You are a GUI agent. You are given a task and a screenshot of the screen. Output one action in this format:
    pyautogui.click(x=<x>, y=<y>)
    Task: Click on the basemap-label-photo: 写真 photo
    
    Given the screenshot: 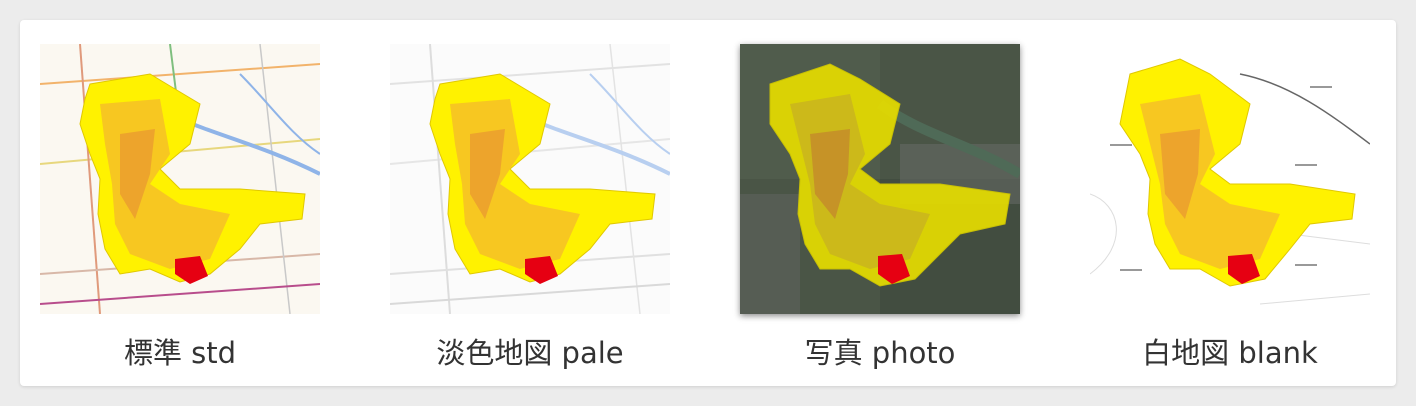 What is the action you would take?
    pyautogui.click(x=880, y=353)
    